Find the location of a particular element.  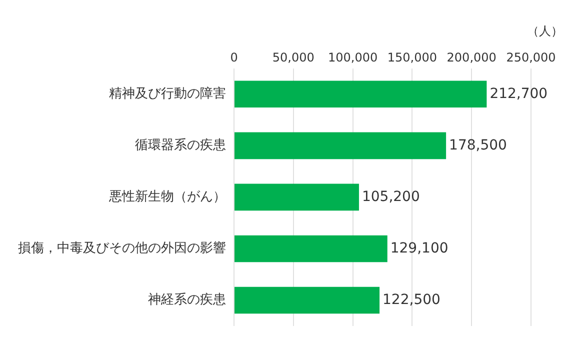

data-label: 122,500 is located at coordinates (411, 300).